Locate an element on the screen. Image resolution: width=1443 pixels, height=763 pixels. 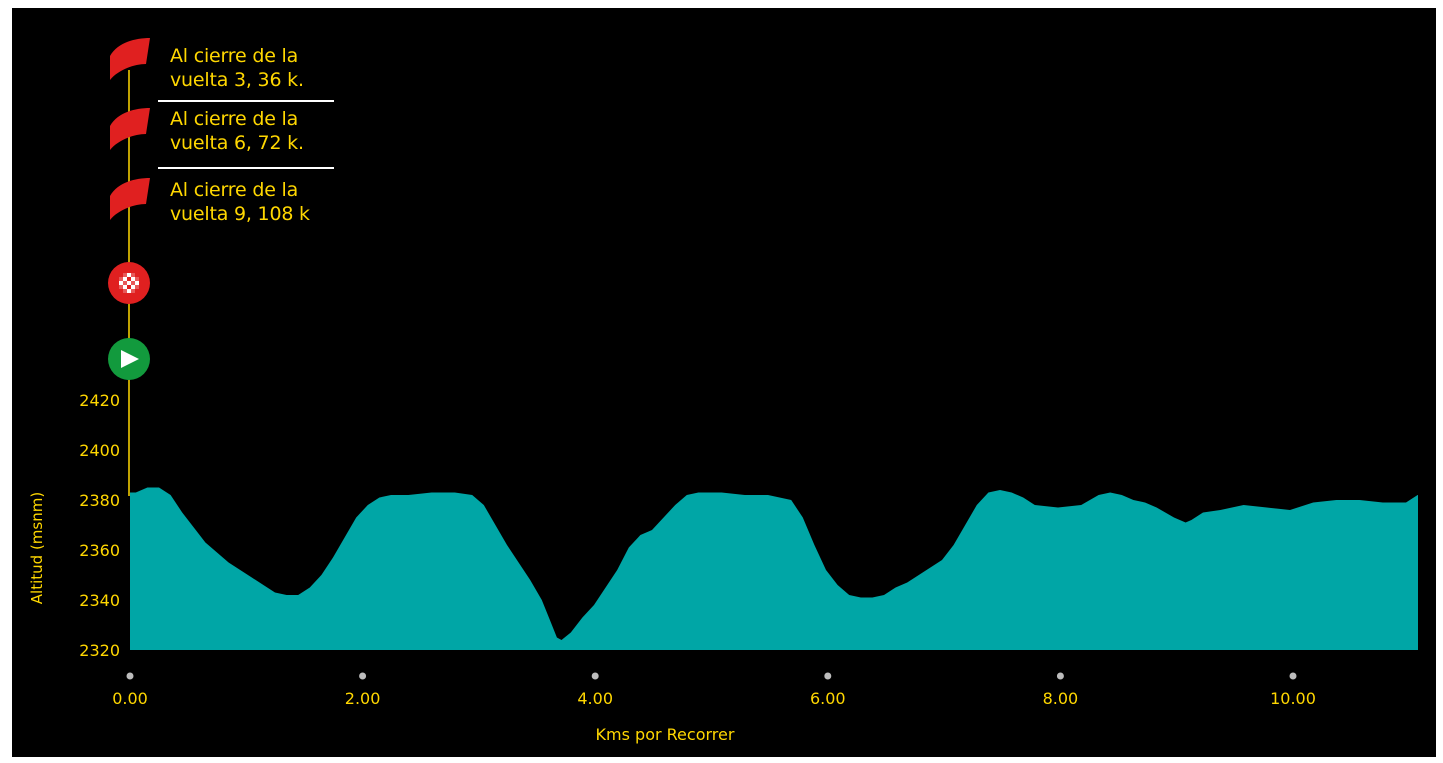
y-tick-label: 2320 is located at coordinates (99, 650).